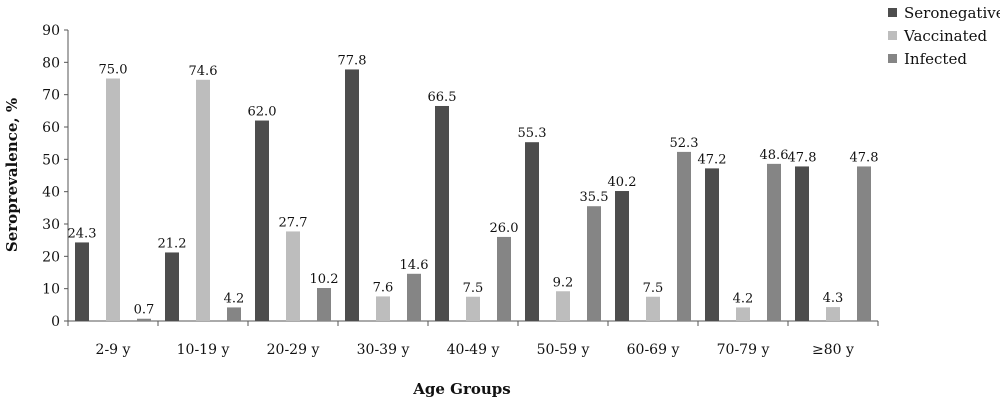 The image size is (1000, 400). What do you see at coordinates (293, 222) in the screenshot?
I see `data-label-vaccinated: 27.7` at bounding box center [293, 222].